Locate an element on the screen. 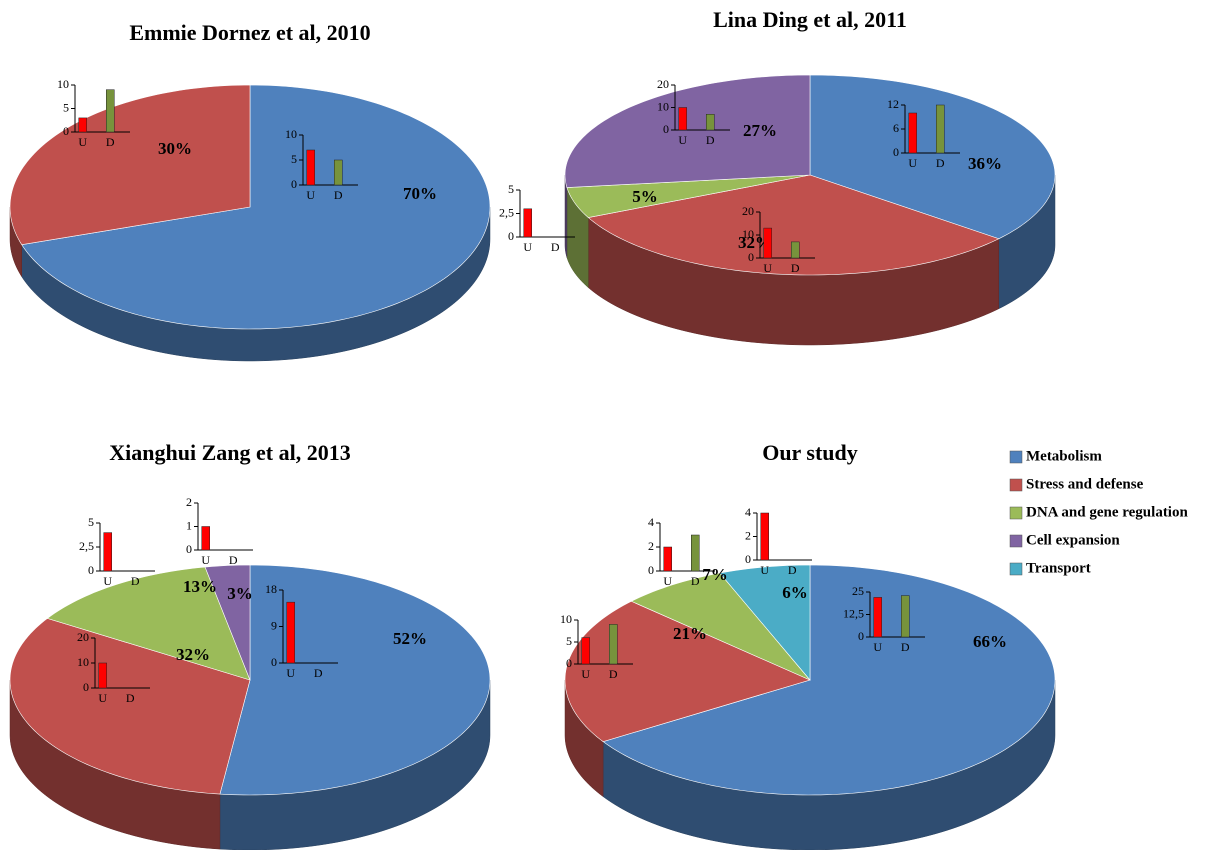 The image size is (1228, 850). slice-label: 21% is located at coordinates (690, 633).